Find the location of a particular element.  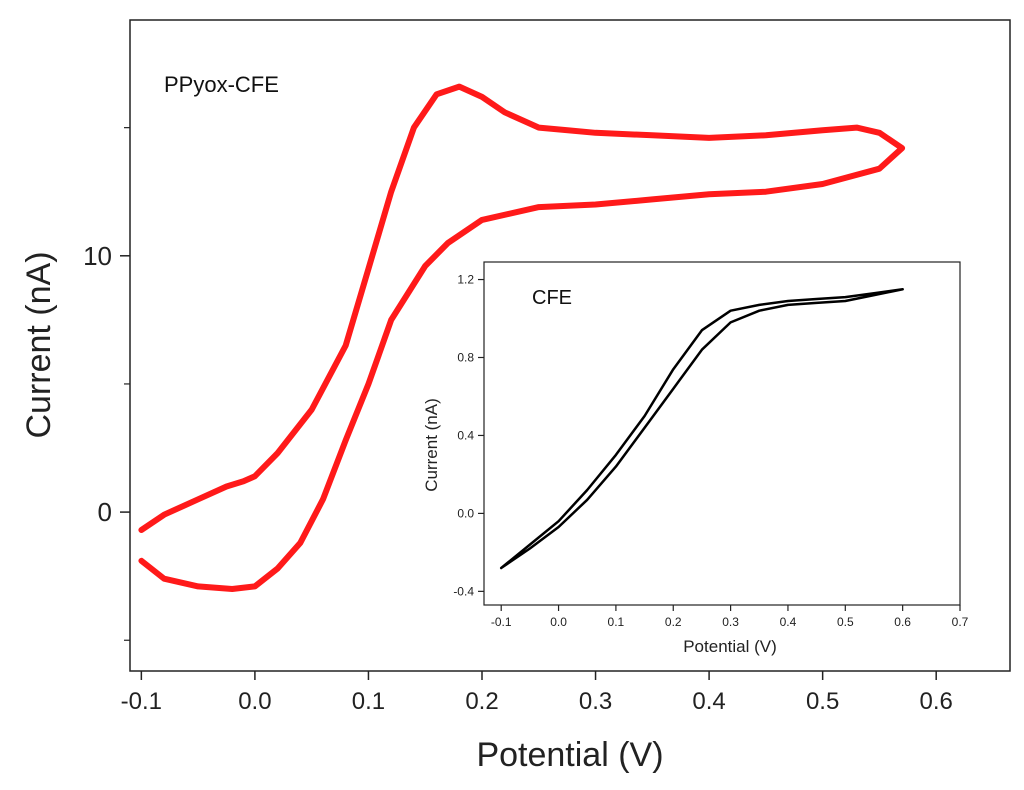

inset-y-tick-label: 0.0 is located at coordinates (465, 513).